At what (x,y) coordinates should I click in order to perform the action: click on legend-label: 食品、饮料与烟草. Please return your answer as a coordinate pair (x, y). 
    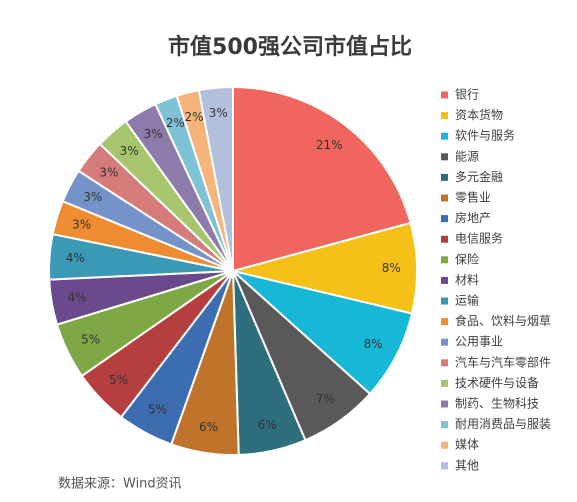
    Looking at the image, I should click on (503, 320).